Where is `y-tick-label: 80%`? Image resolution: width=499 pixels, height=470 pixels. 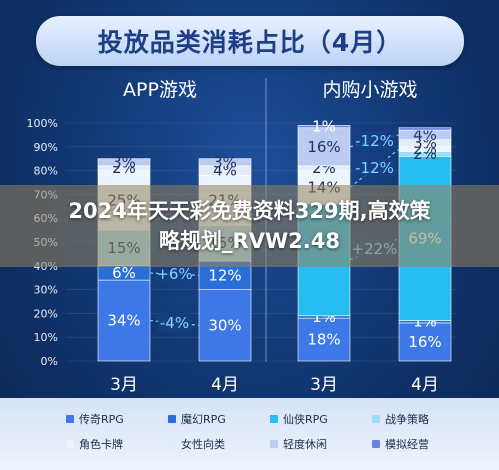
y-tick-label: 80% is located at coordinates (46, 171).